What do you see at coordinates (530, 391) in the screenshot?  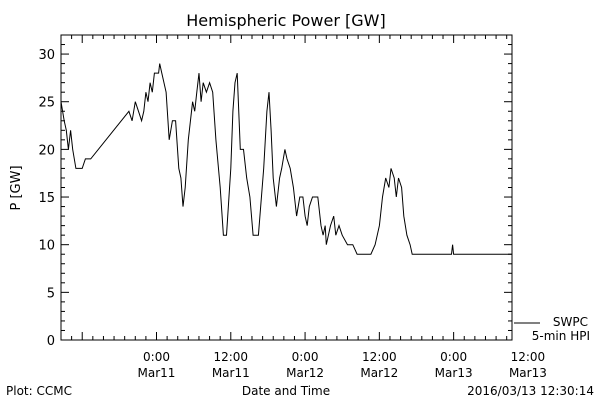 I see `footer-timestamp: 2016/03/13 12:30:14` at bounding box center [530, 391].